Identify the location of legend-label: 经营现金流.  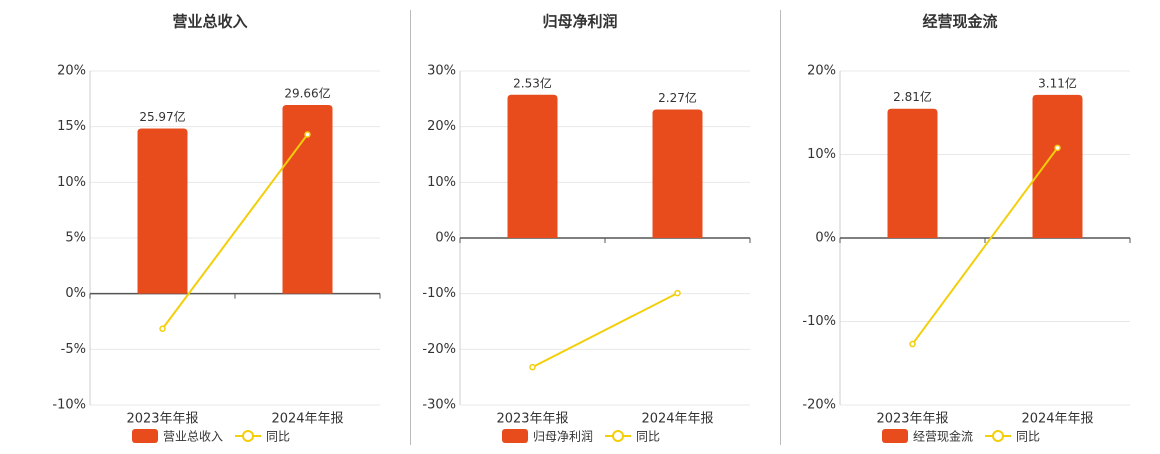
(943, 436).